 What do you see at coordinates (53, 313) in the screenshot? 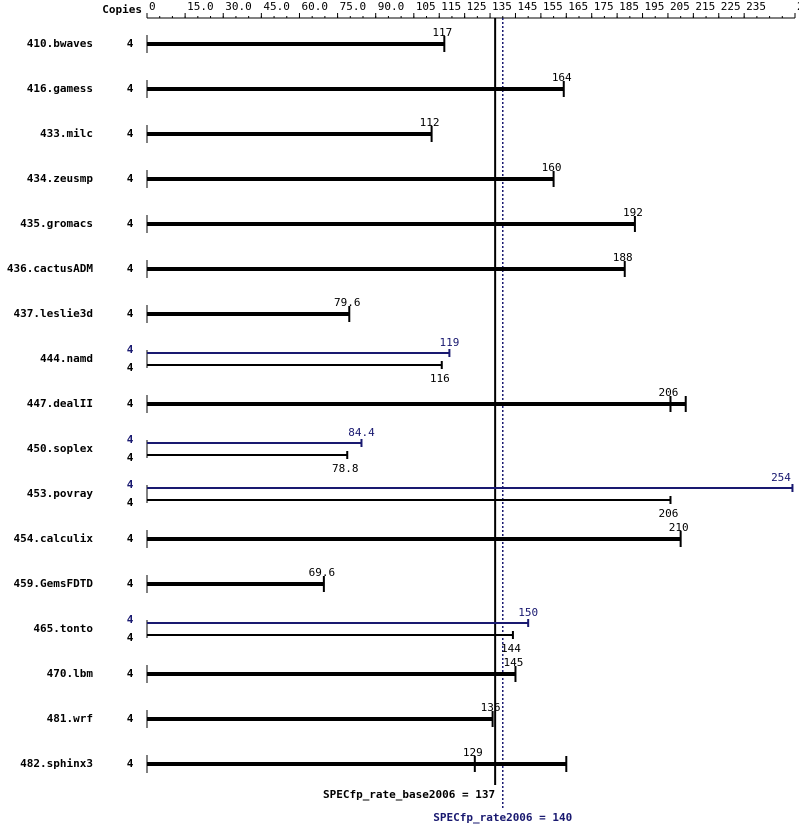
I see `benchmark-label: 437.leslie3d` at bounding box center [53, 313].